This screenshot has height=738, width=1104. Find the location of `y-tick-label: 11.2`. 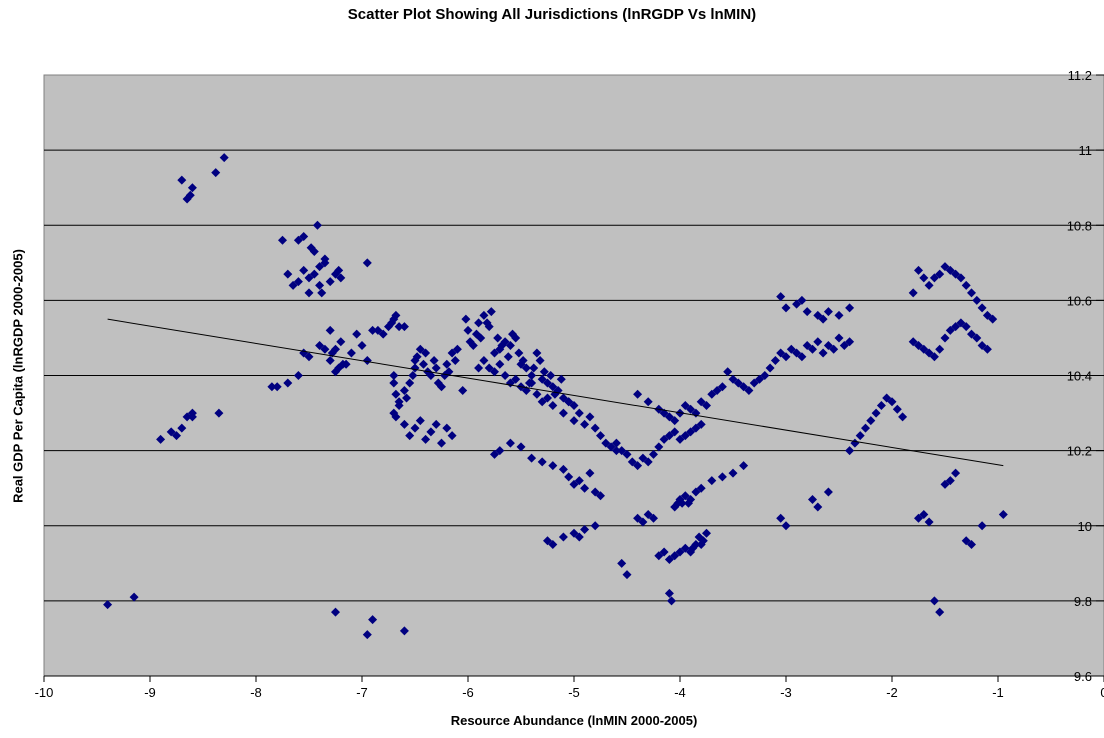

y-tick-label: 11.2 is located at coordinates (1080, 75).